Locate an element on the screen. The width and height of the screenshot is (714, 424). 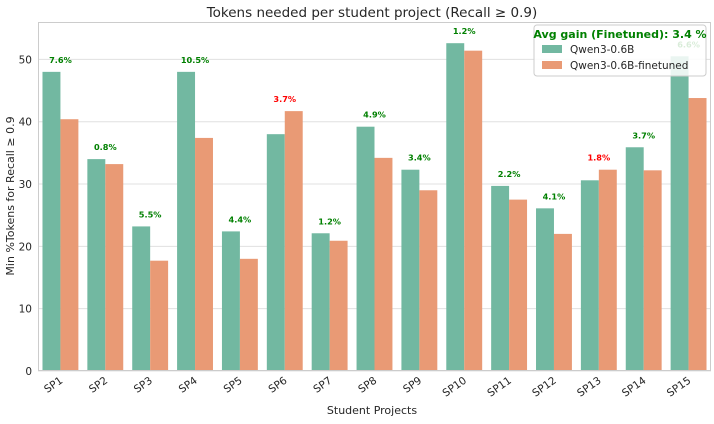
bar-qwen-sp7 is located at coordinates (320, 302).